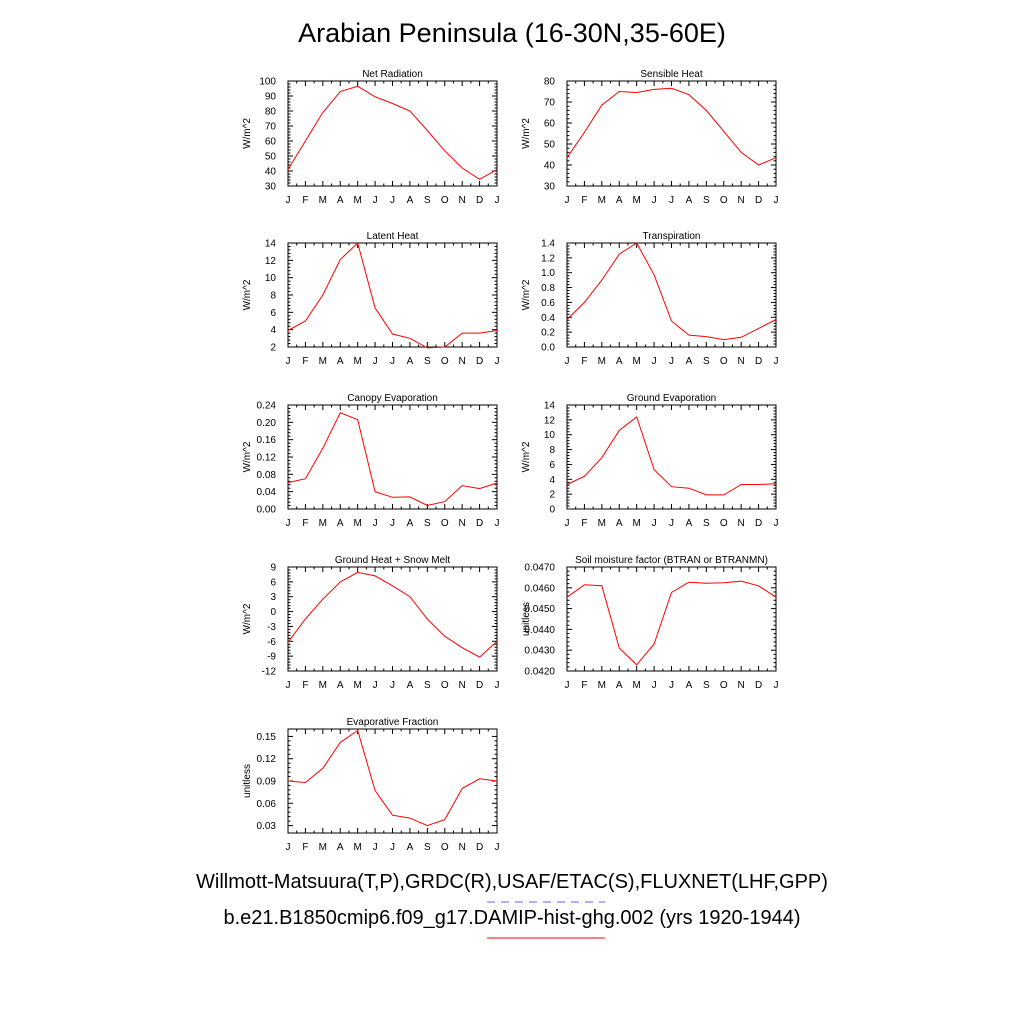 This screenshot has height=1024, width=1024. I want to click on panel-title: Sensible Heat, so click(671, 74).